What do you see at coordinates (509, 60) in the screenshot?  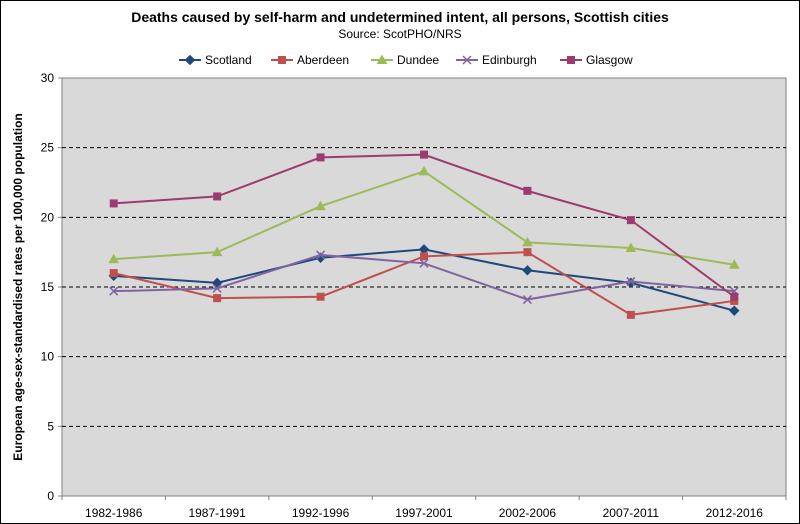 I see `legend-label-edinburgh: Edinburgh` at bounding box center [509, 60].